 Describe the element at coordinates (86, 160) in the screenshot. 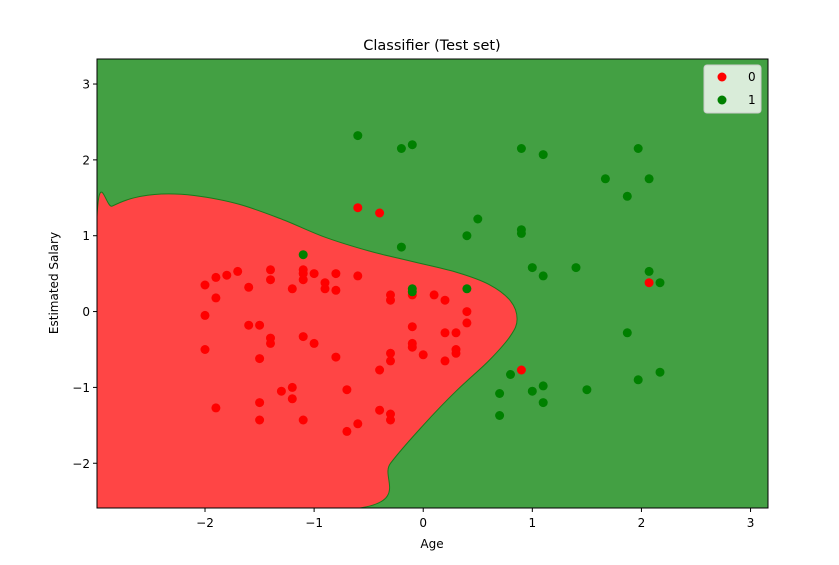

I see `y-tick-label: 2` at that location.